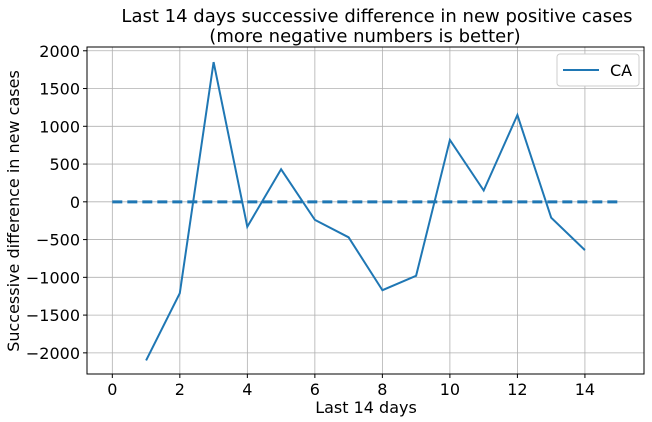  I want to click on y-tick-label: 1500, so click(59, 89).